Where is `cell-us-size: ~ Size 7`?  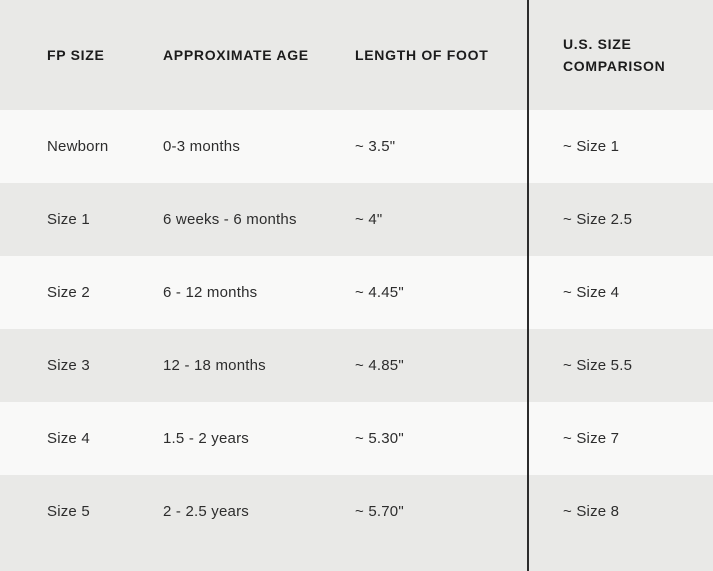 cell-us-size: ~ Size 7 is located at coordinates (591, 438).